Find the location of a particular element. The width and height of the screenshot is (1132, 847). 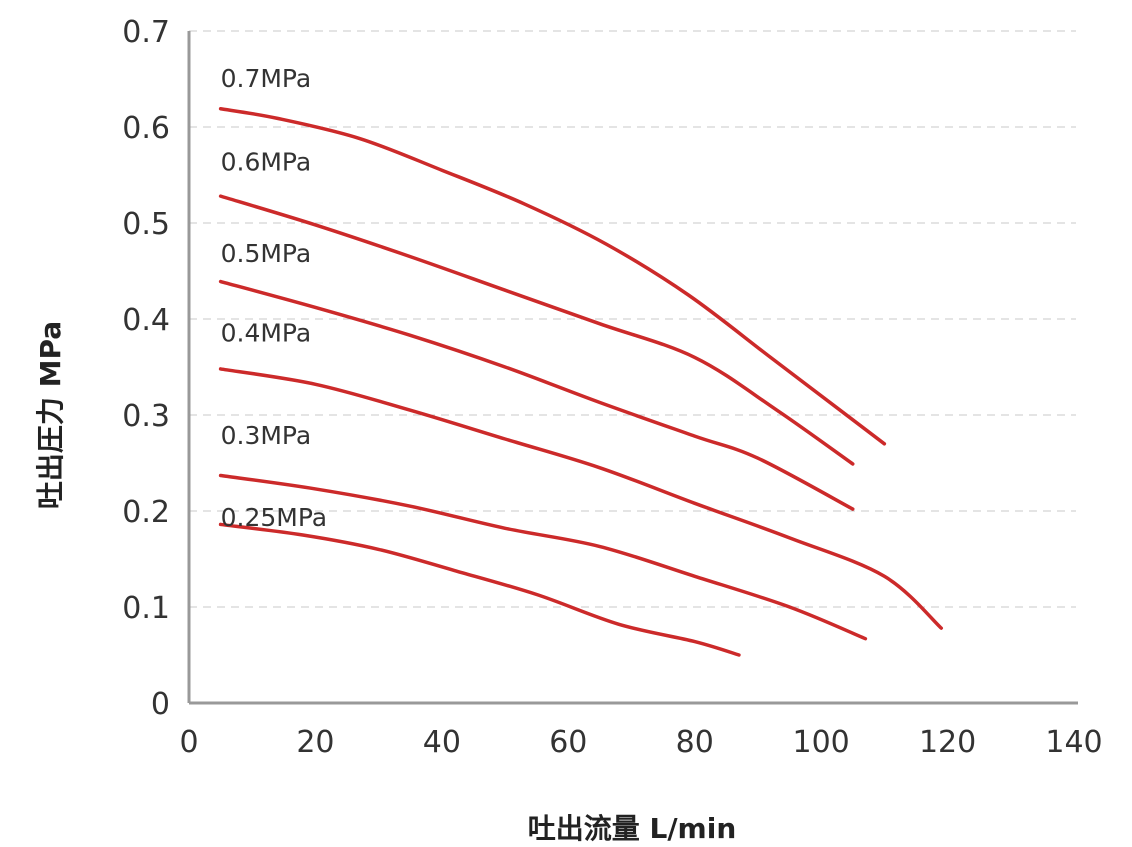

series-label: 0.3MPa is located at coordinates (266, 435).